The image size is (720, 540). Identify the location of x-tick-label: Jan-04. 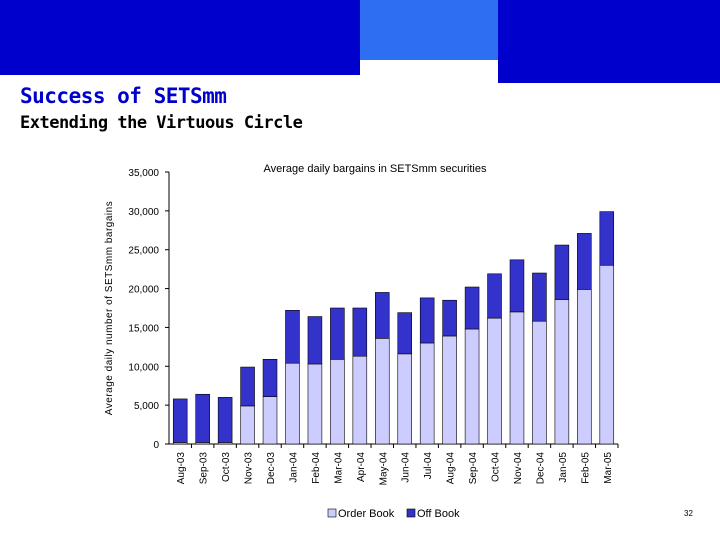
(293, 467).